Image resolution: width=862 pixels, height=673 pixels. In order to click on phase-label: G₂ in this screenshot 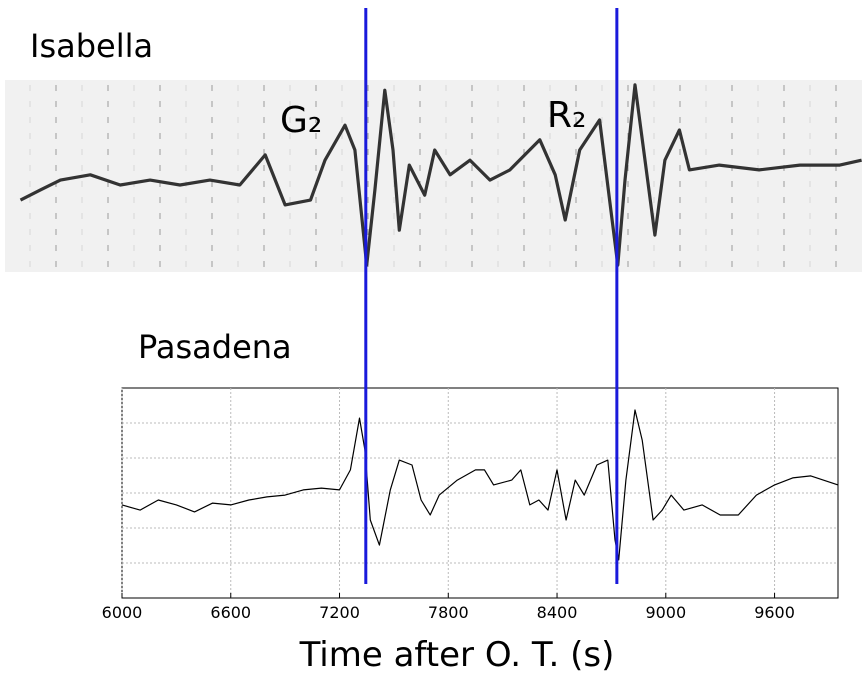, I will do `click(301, 120)`.